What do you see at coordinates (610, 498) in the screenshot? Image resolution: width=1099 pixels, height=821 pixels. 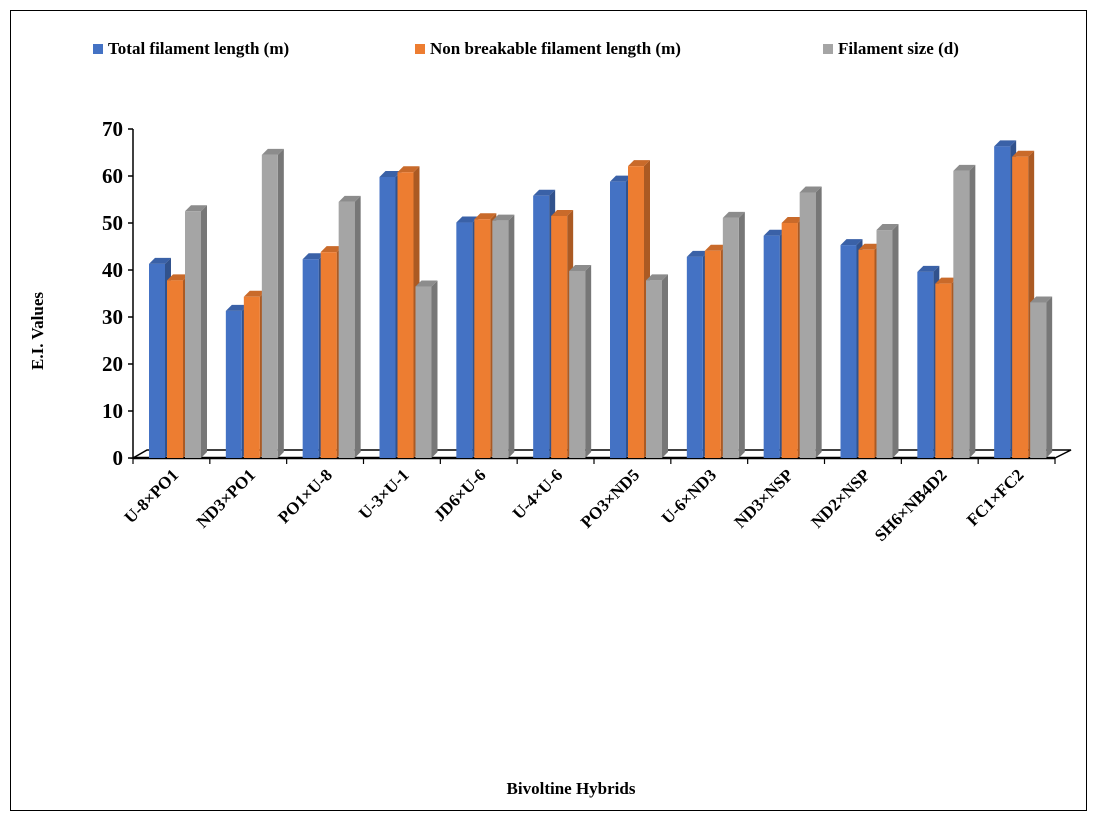 I see `x-tick-label: PO3×ND5` at bounding box center [610, 498].